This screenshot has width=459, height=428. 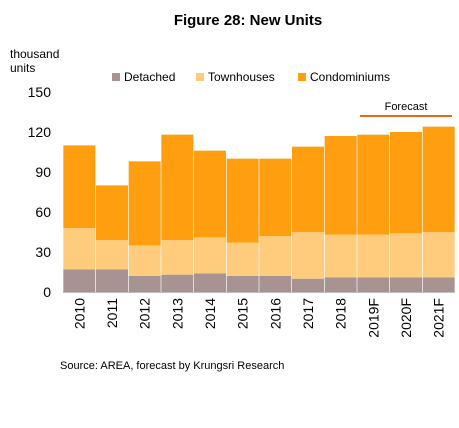 What do you see at coordinates (373, 284) in the screenshot?
I see `bar-segment-detached-2019F` at bounding box center [373, 284].